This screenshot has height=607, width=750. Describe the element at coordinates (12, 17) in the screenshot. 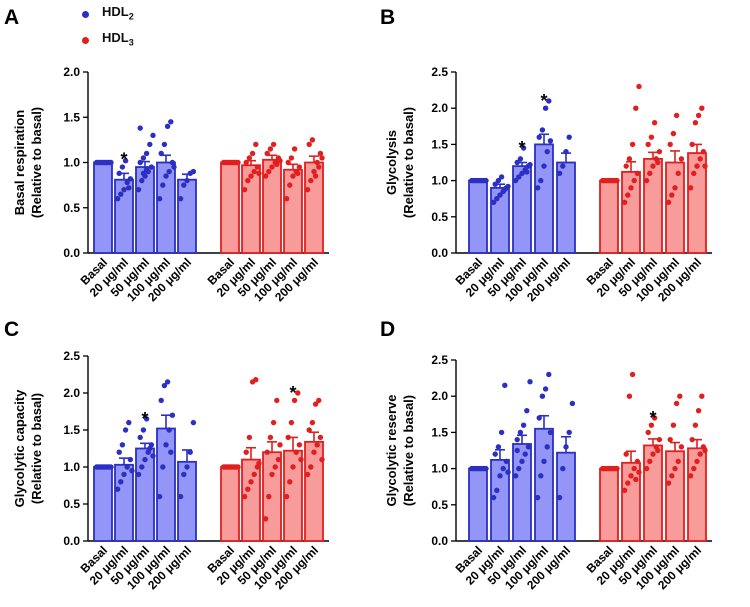

I see `panel-letter-a: A` at that location.